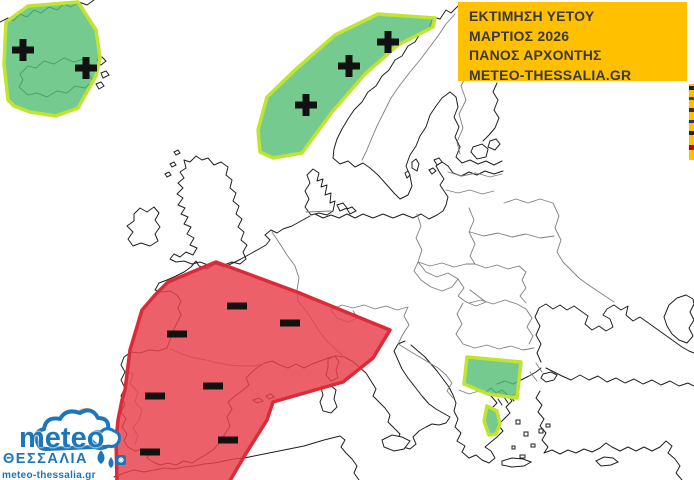  I want to click on logo-brand: meteo, so click(62, 438).